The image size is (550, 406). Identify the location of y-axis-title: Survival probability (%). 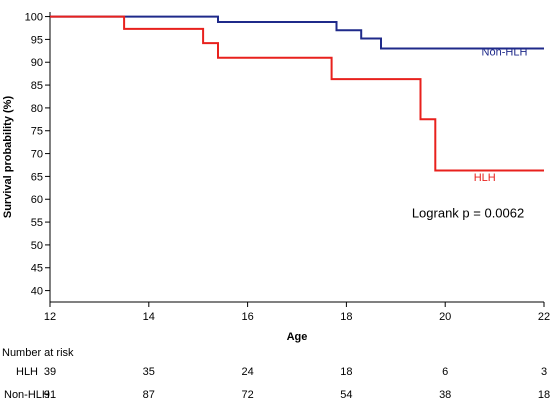
(8, 157).